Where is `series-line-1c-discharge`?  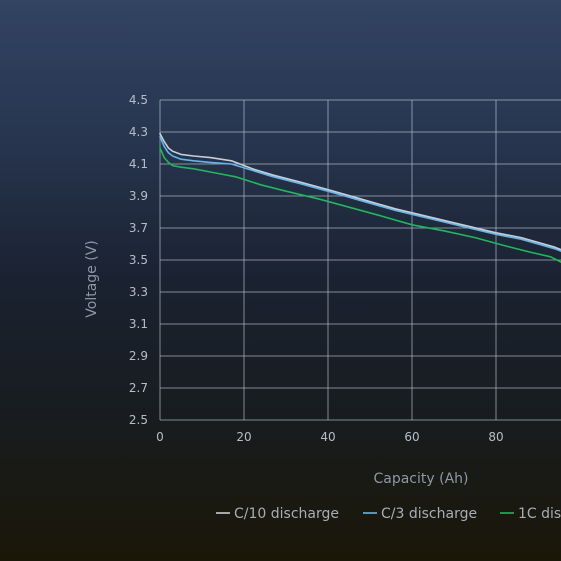
series-line-1c-discharge is located at coordinates (360, 205).